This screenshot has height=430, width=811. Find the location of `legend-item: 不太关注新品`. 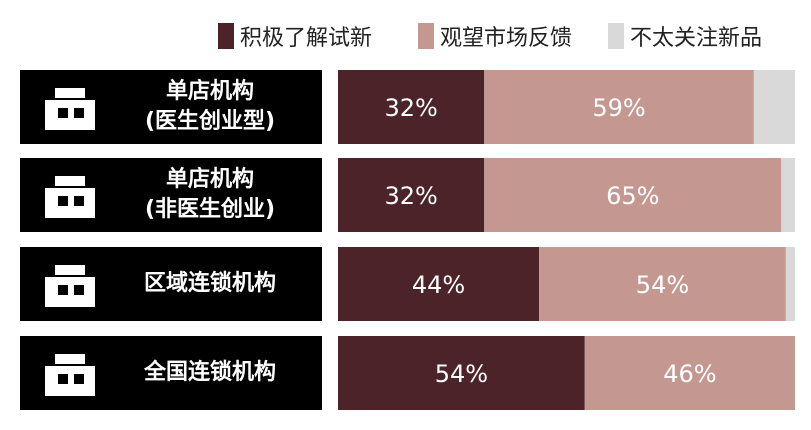

legend-item: 不太关注新品 is located at coordinates (685, 36).